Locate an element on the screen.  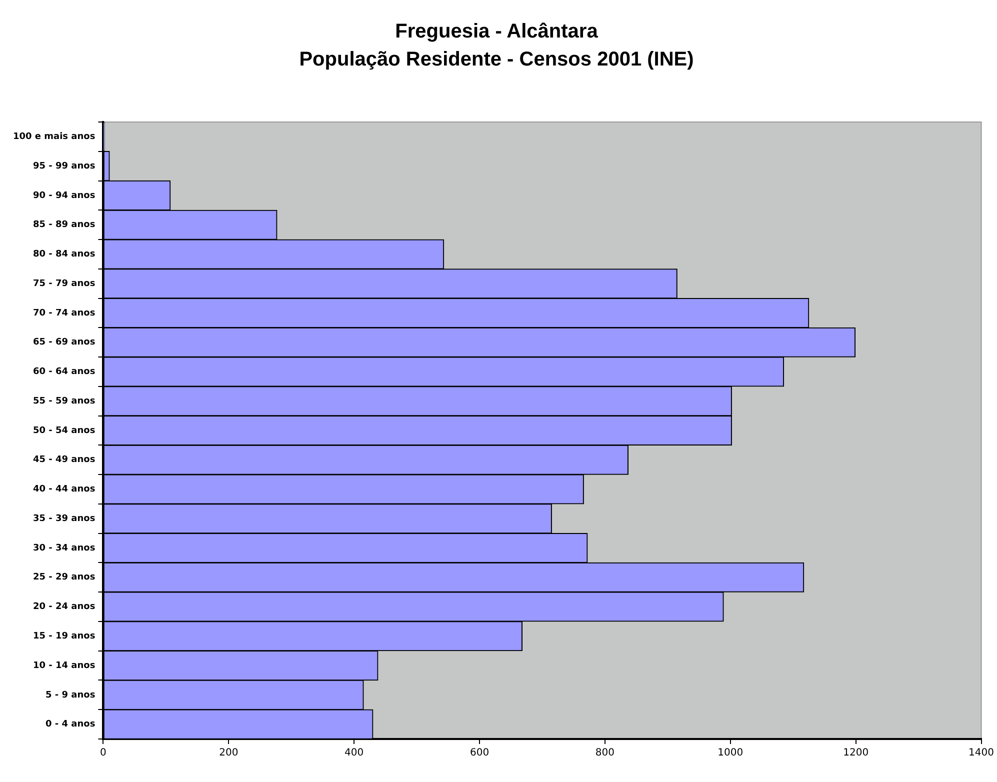
y-tick-label: 65 - 69 anos is located at coordinates (64, 343).